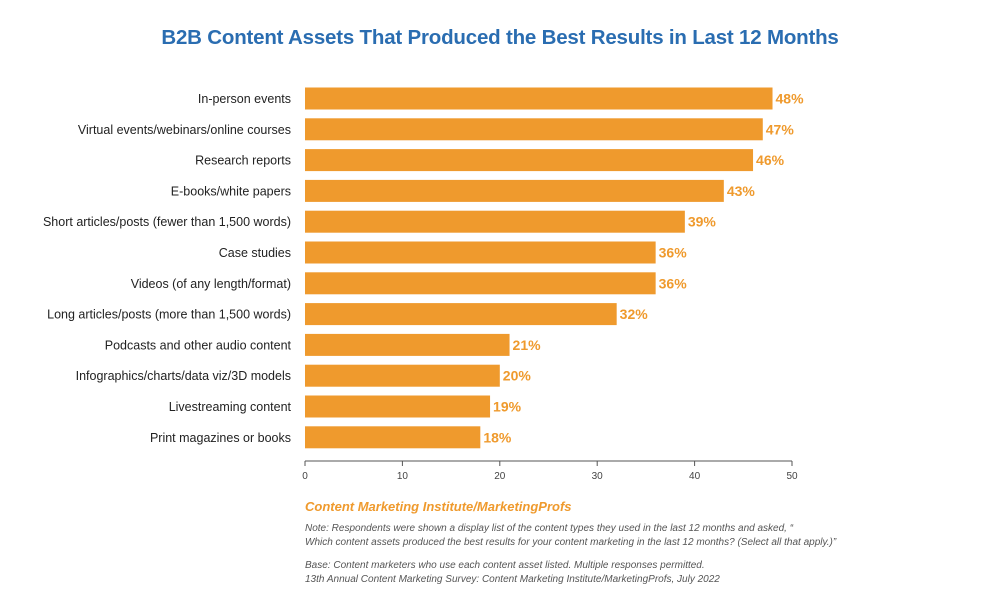  Describe the element at coordinates (702, 222) in the screenshot. I see `value-label: 39%` at that location.